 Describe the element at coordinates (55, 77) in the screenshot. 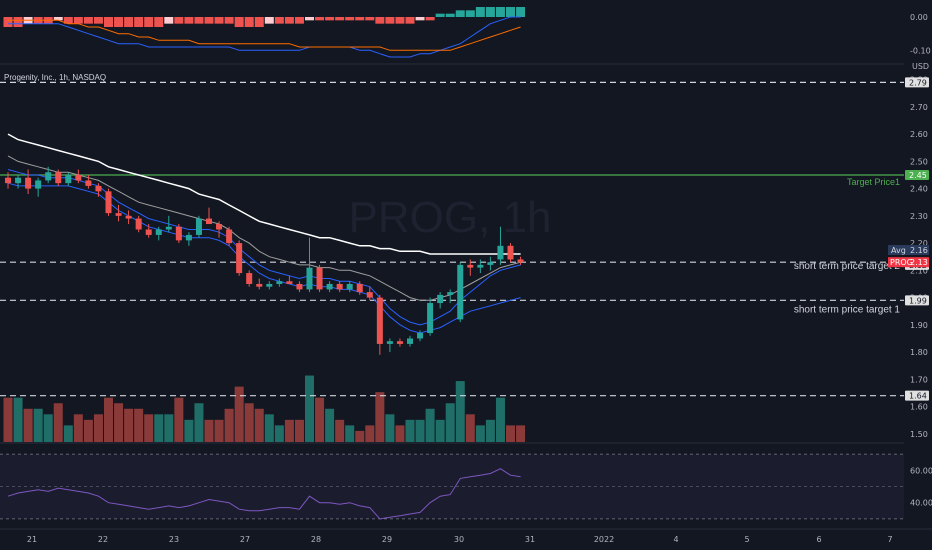

I see `chart-title: Progenity, Inc., 1h, NASDAQ` at that location.